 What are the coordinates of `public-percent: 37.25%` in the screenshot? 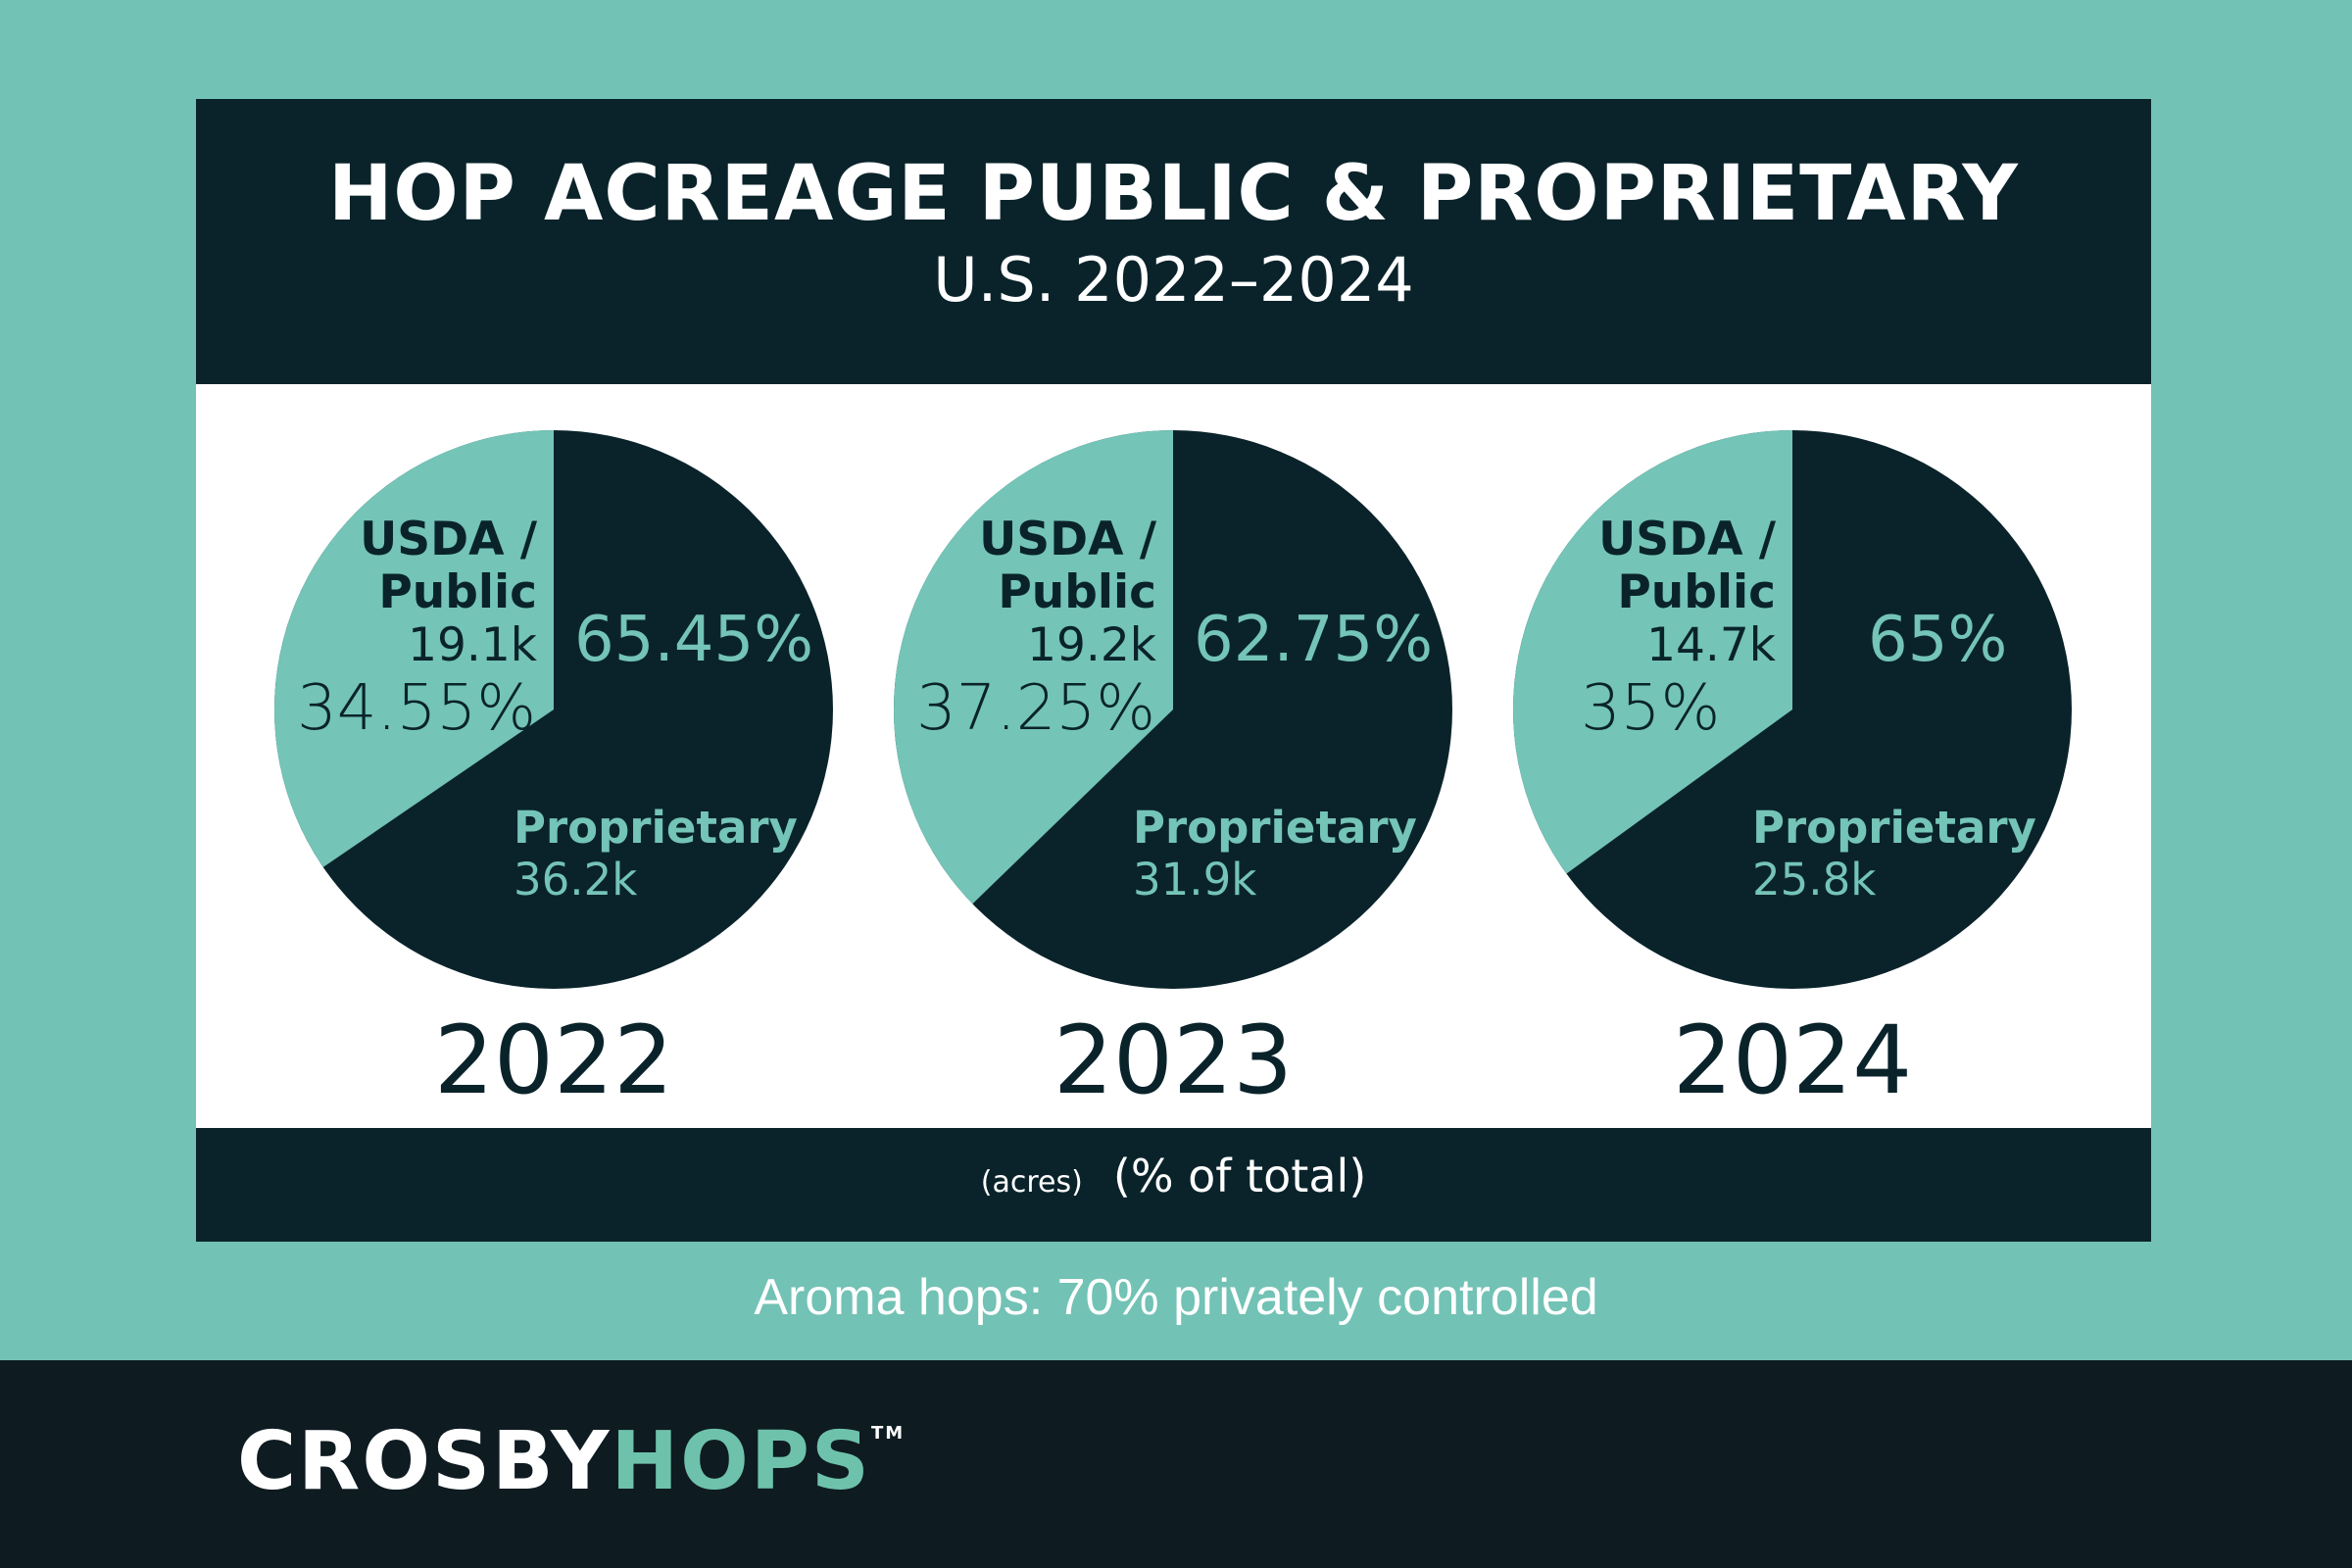 It's located at (1035, 708).